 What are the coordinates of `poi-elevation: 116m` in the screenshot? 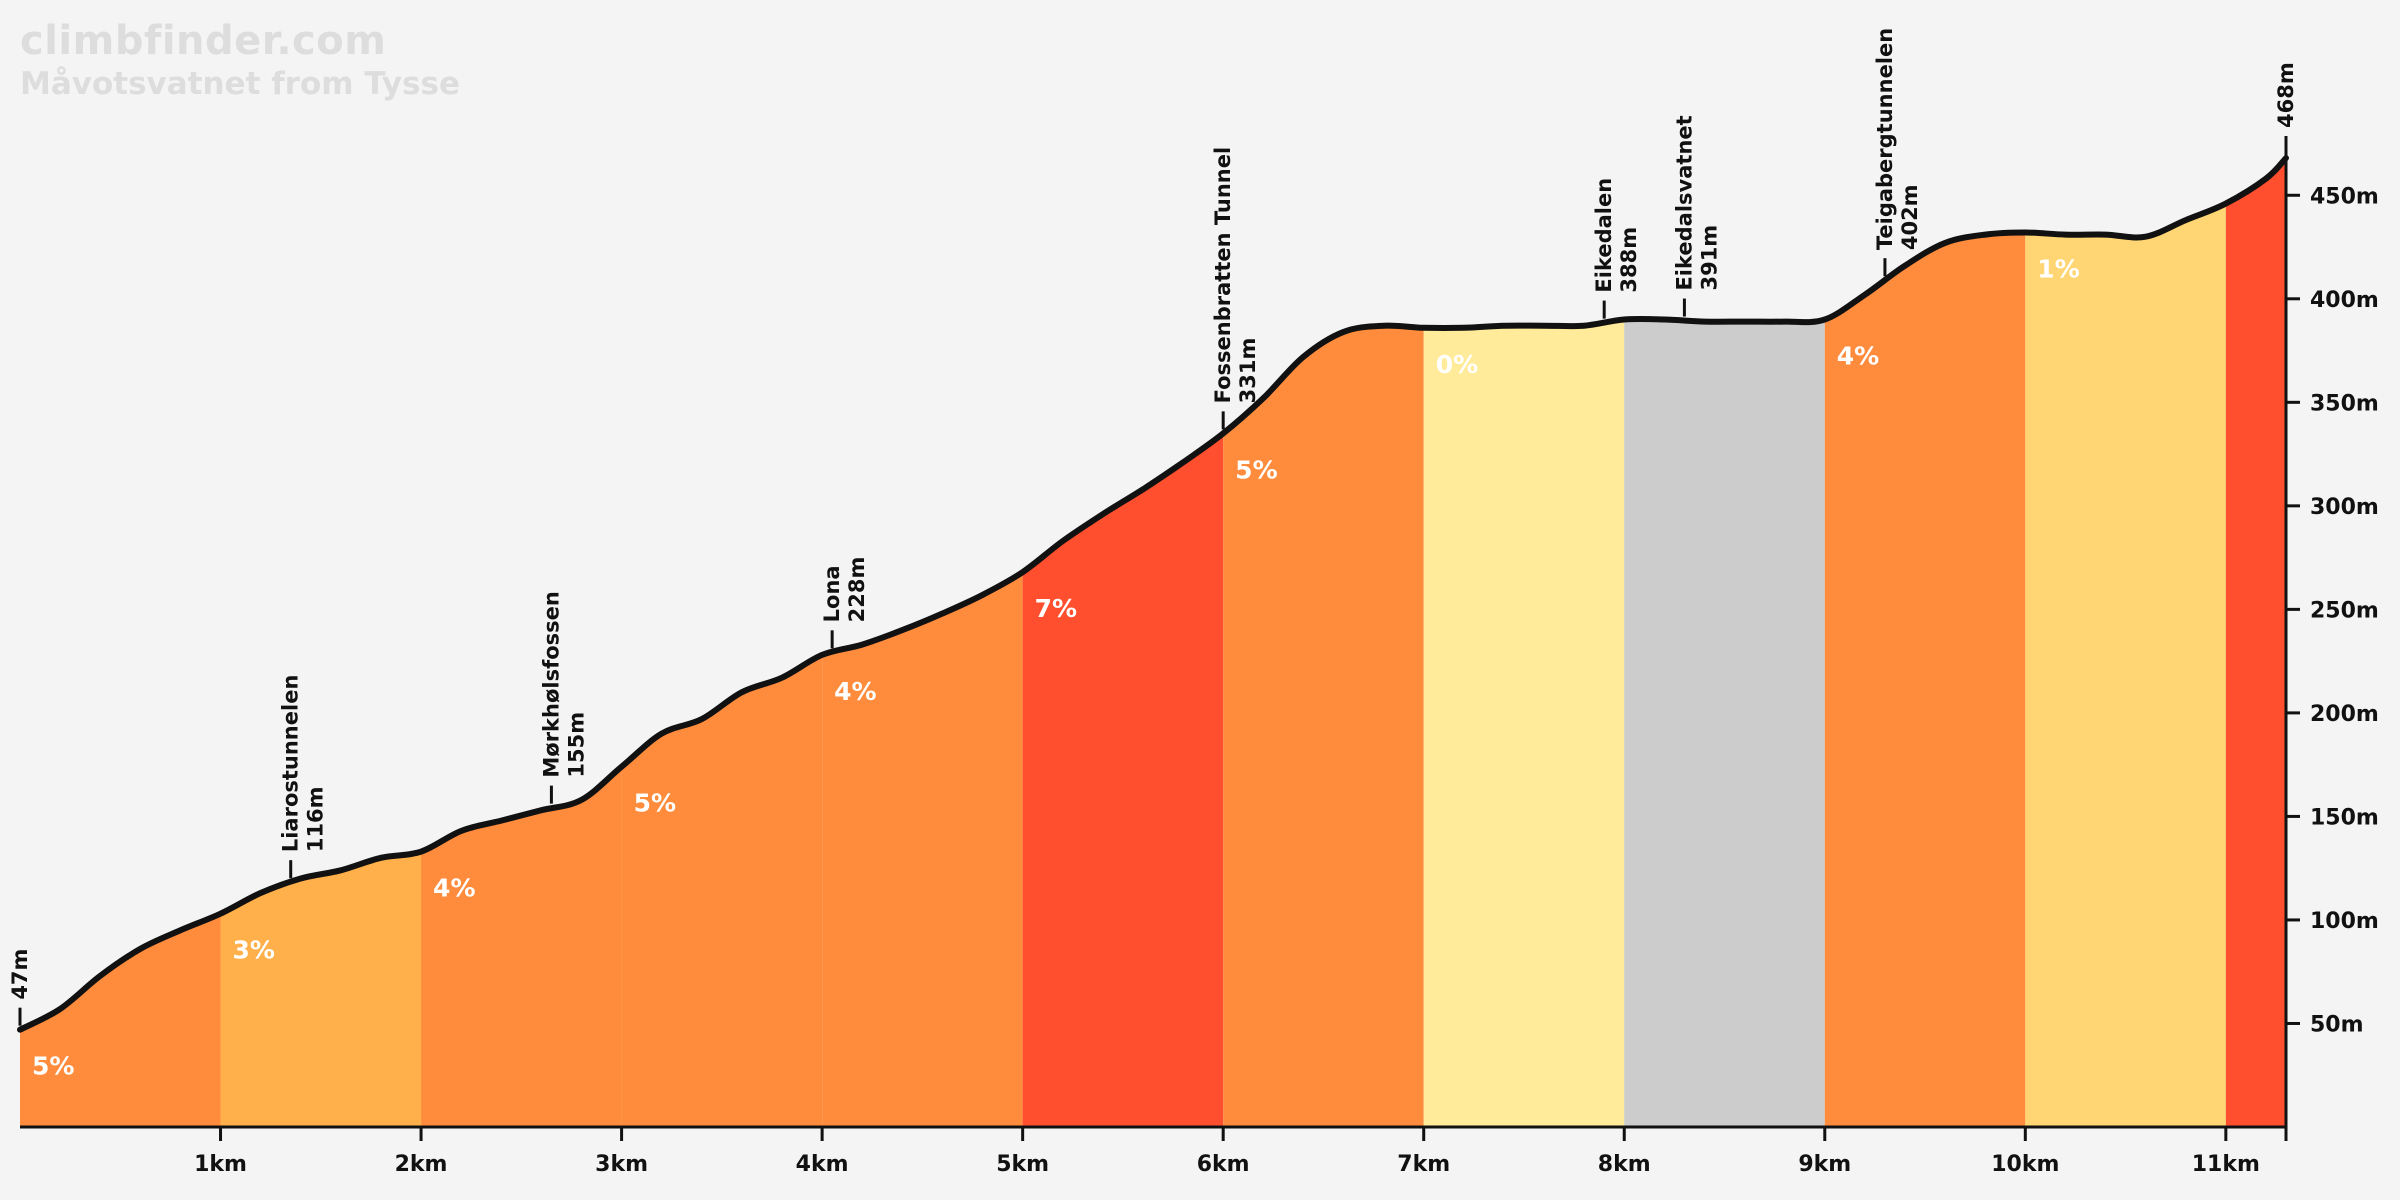 It's located at (316, 819).